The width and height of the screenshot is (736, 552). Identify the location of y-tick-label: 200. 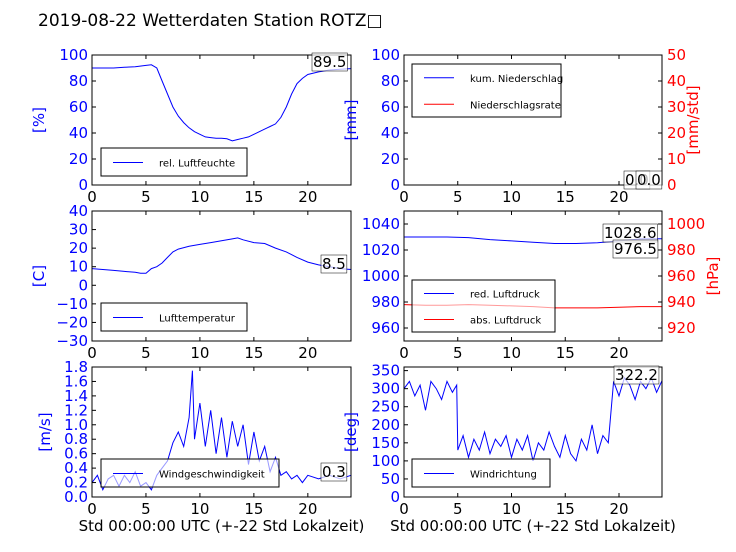
(385, 425).